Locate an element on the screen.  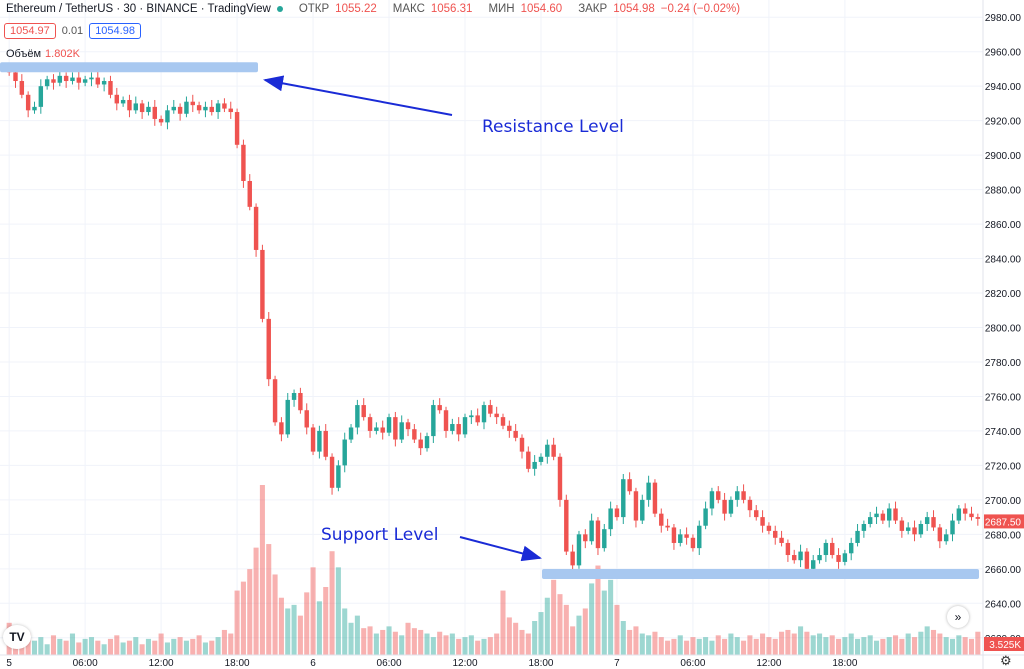
spread-value: 0.01 is located at coordinates (72, 31).